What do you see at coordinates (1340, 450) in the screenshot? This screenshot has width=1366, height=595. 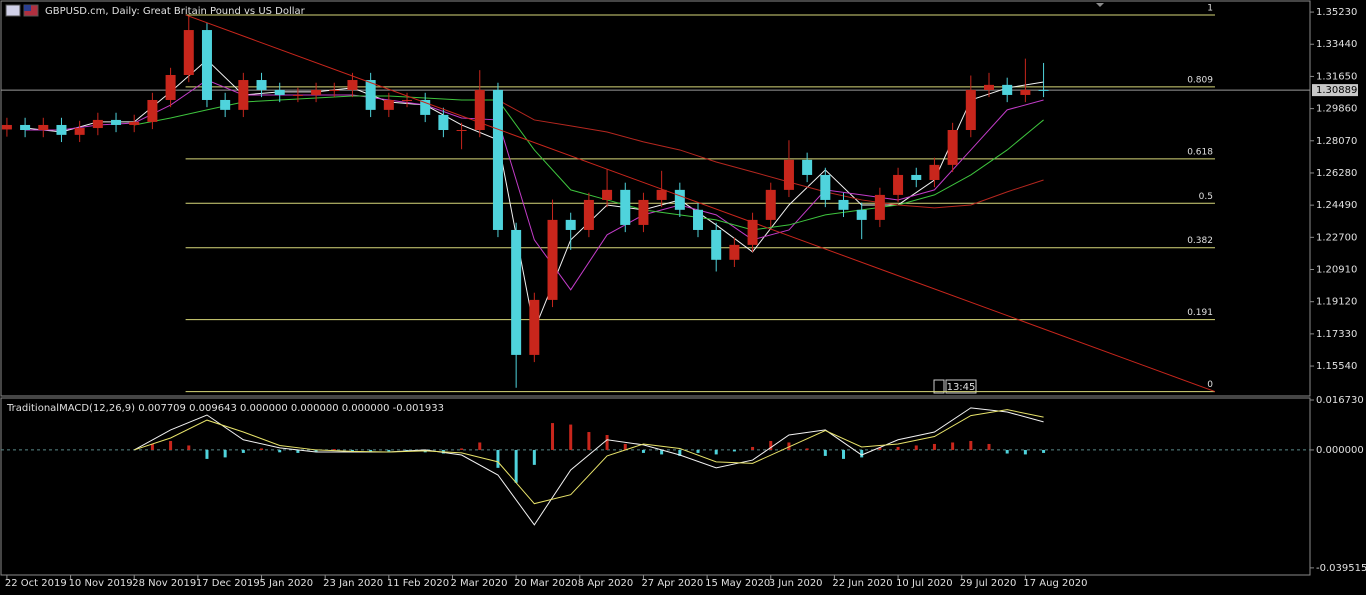 I see `y-tick-label: 0.000000` at bounding box center [1340, 450].